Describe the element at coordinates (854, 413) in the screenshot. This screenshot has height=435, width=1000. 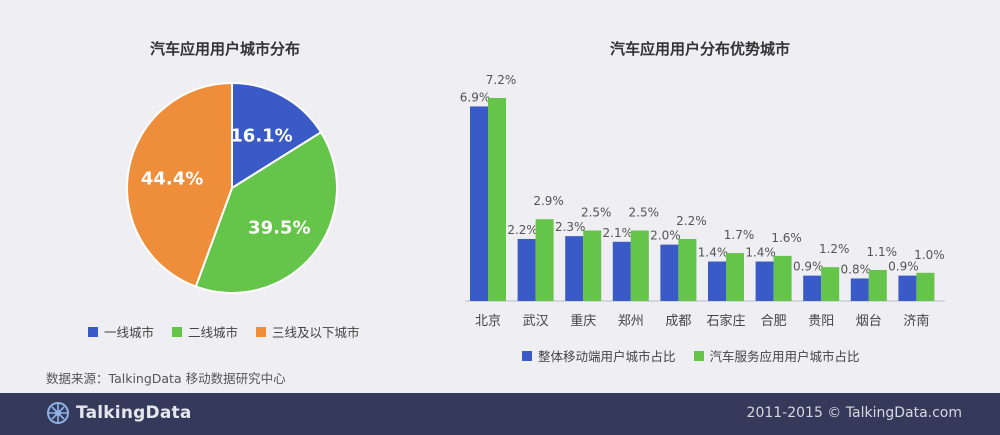
I see `copyright-text: 2011-2015 © TalkingData.com` at that location.